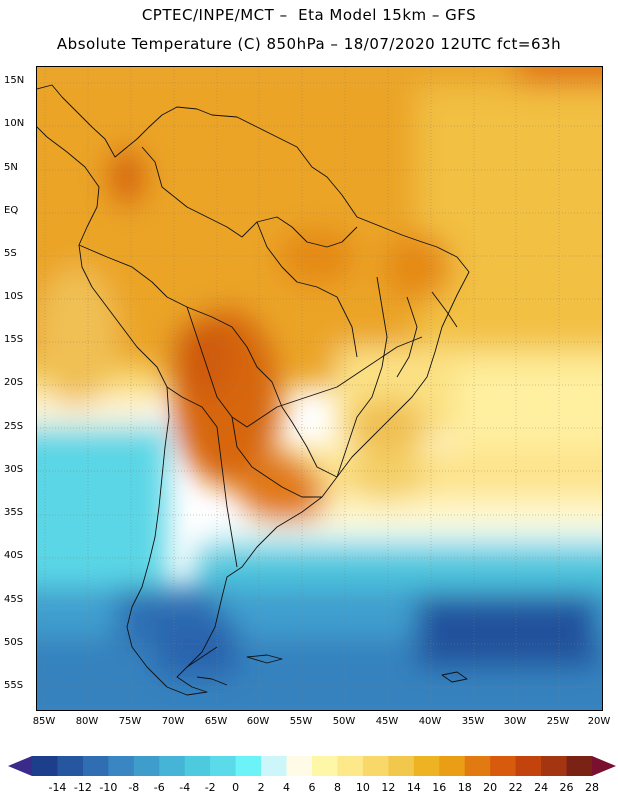 This screenshot has height=800, width=618. Describe the element at coordinates (490, 787) in the screenshot. I see `colorbar-tick-label: 20` at that location.